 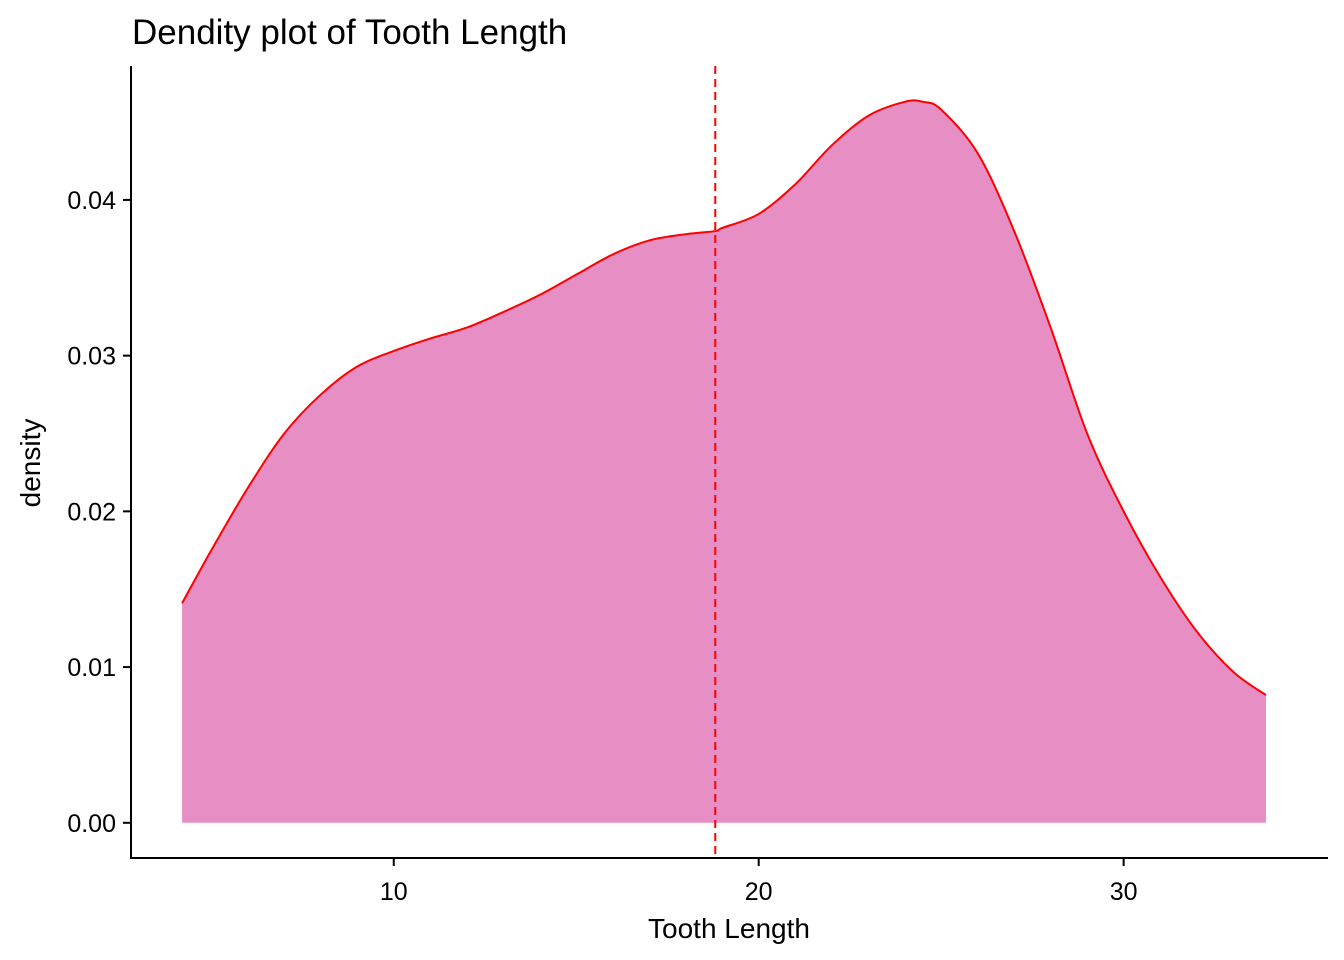 I want to click on y-tick-label: 0.03, so click(x=91, y=357).